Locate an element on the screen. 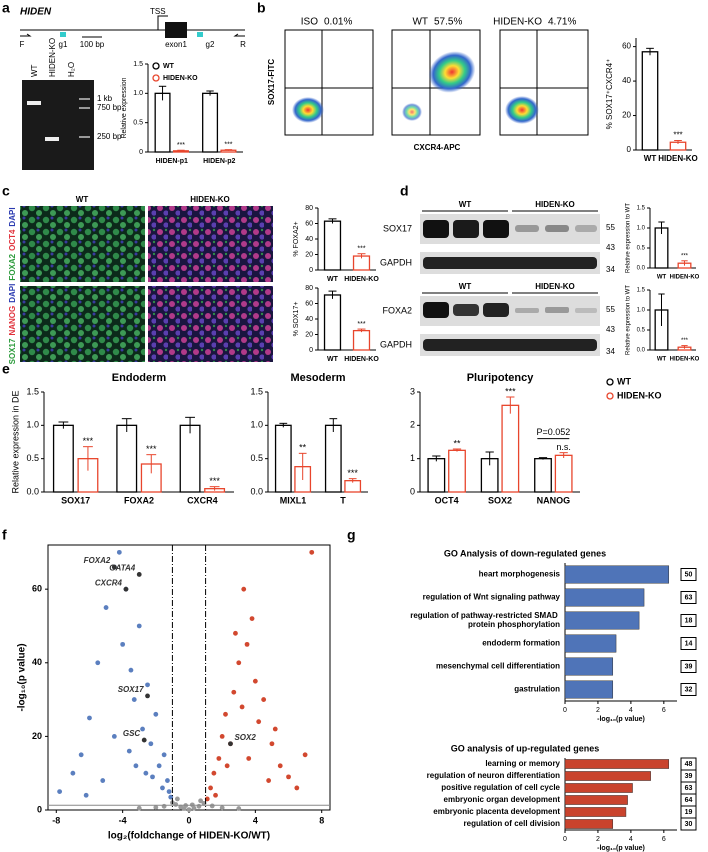 The width and height of the screenshot is (708, 852). x-axis-label: log₂(foldchange of HIDEN-KO/WT) is located at coordinates (189, 836).